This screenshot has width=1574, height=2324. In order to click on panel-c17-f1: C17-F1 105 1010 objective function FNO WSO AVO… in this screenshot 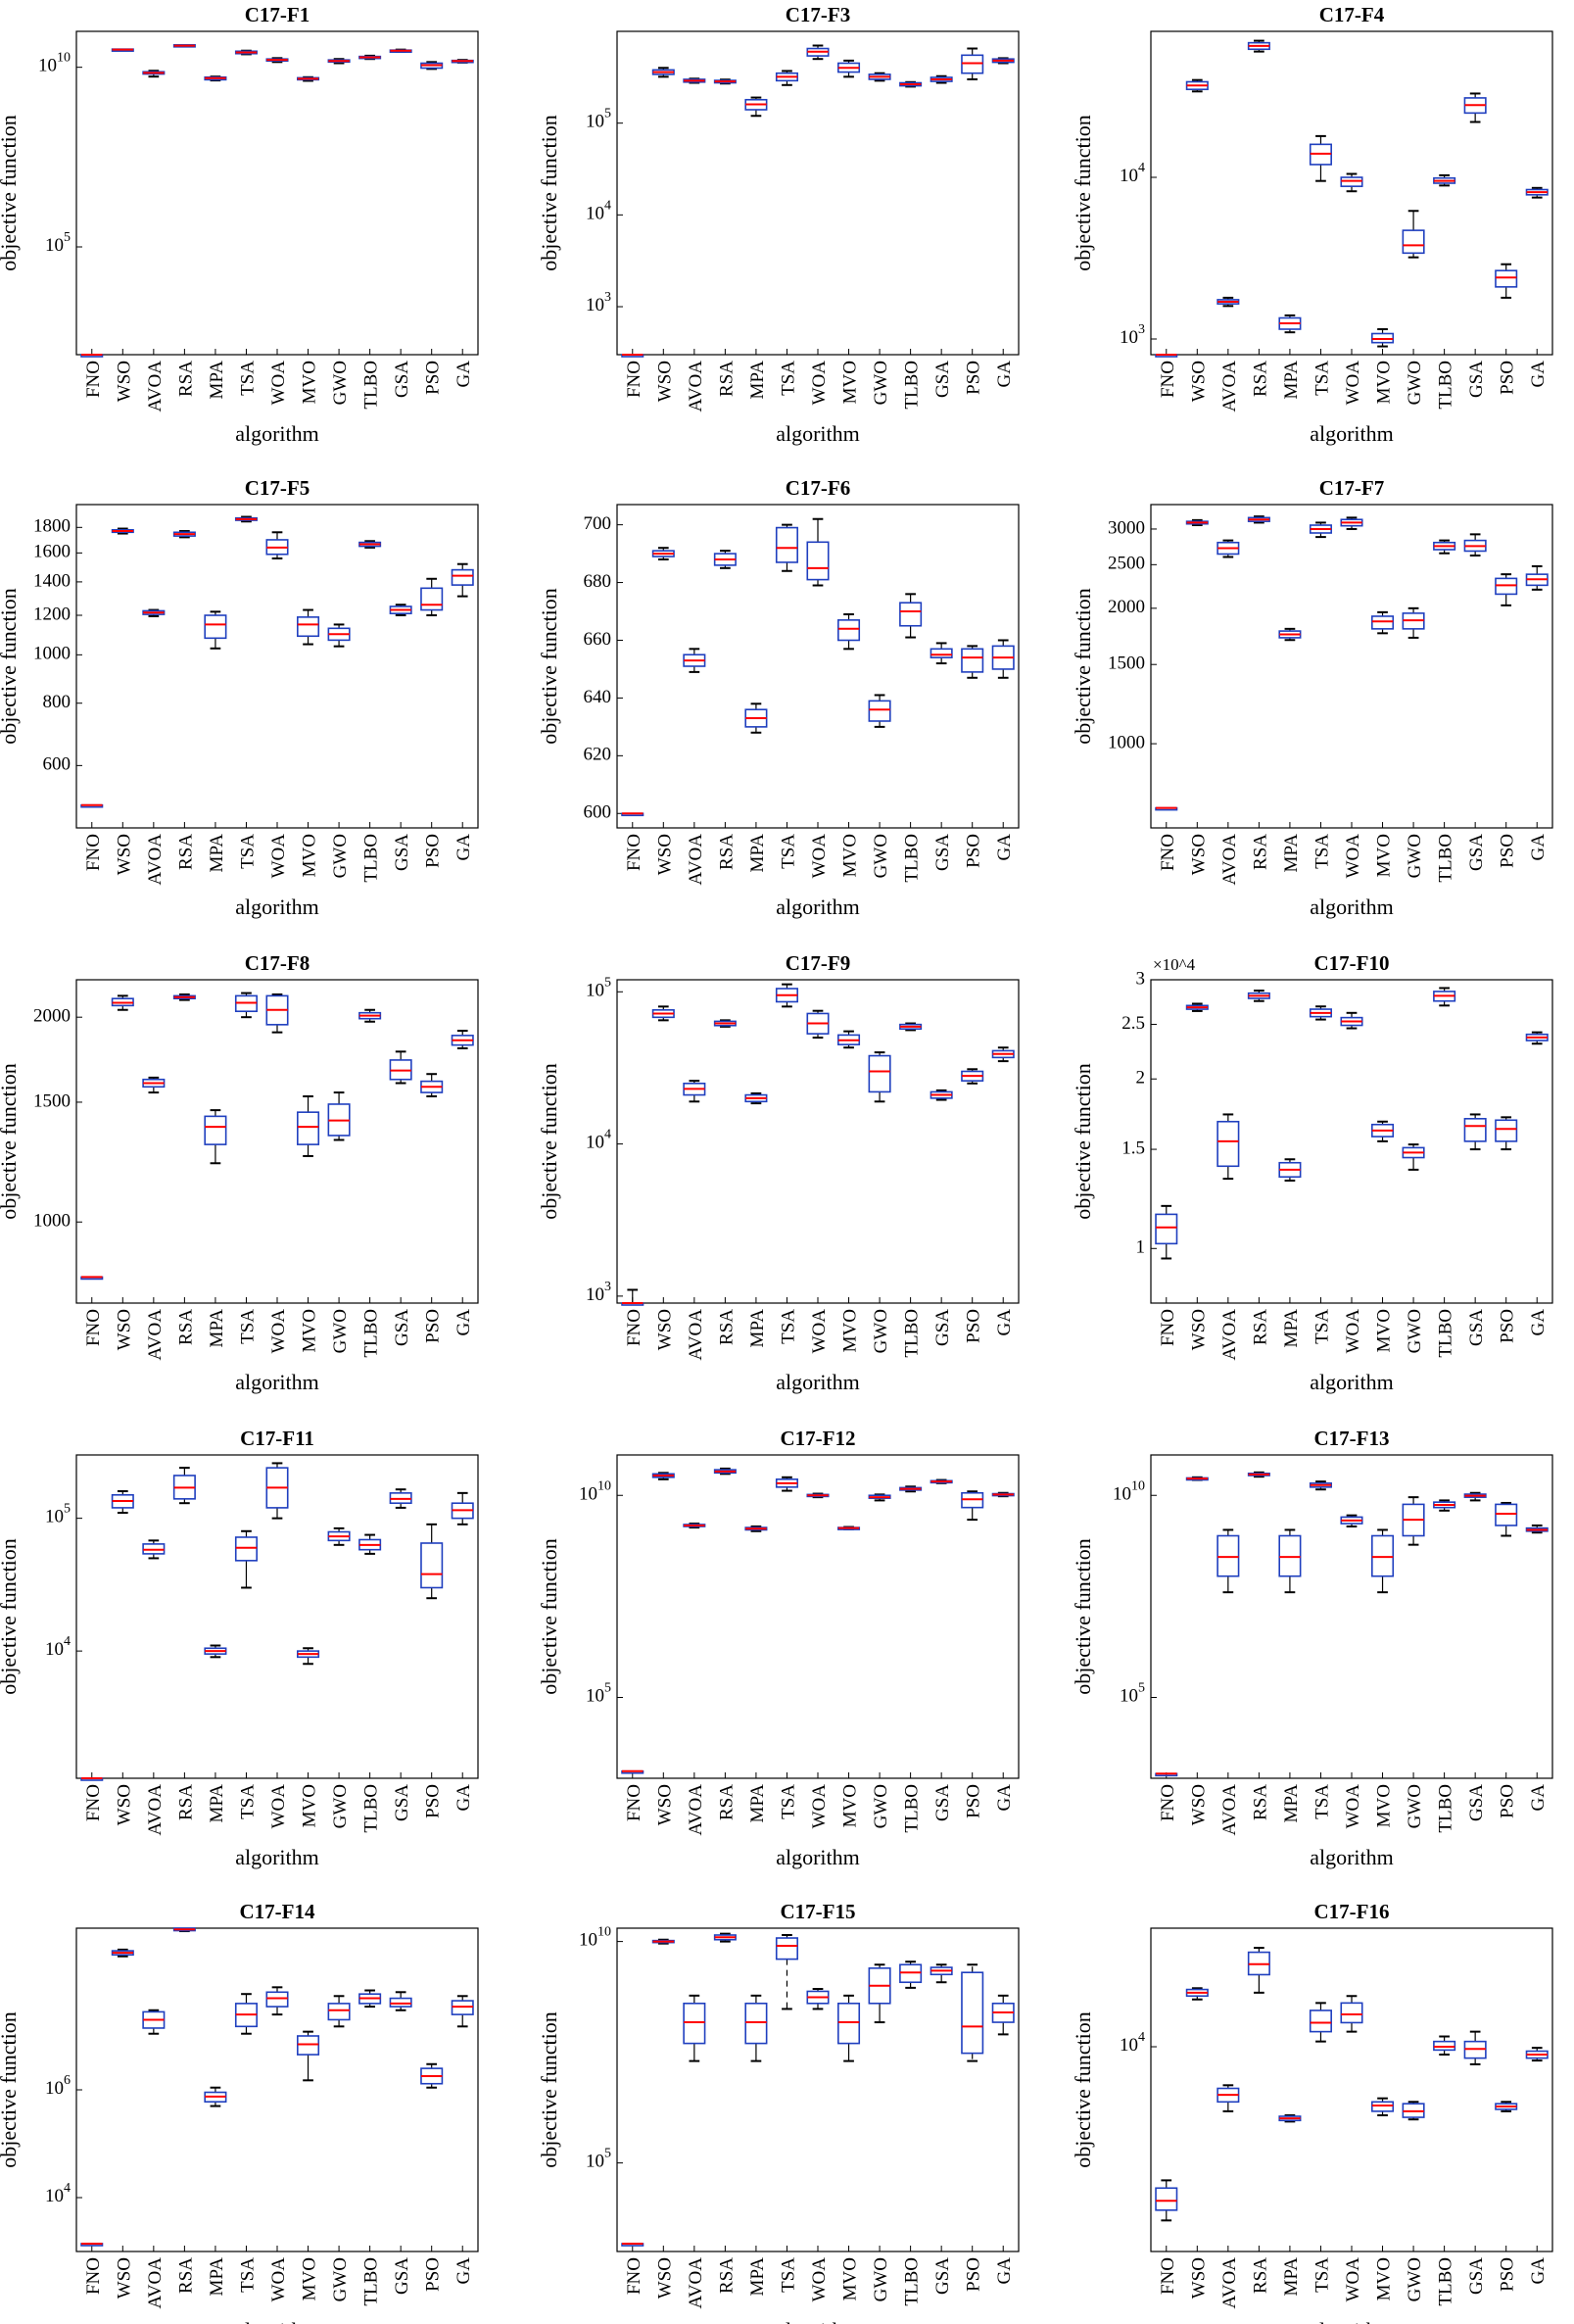, I will do `click(240, 224)`.